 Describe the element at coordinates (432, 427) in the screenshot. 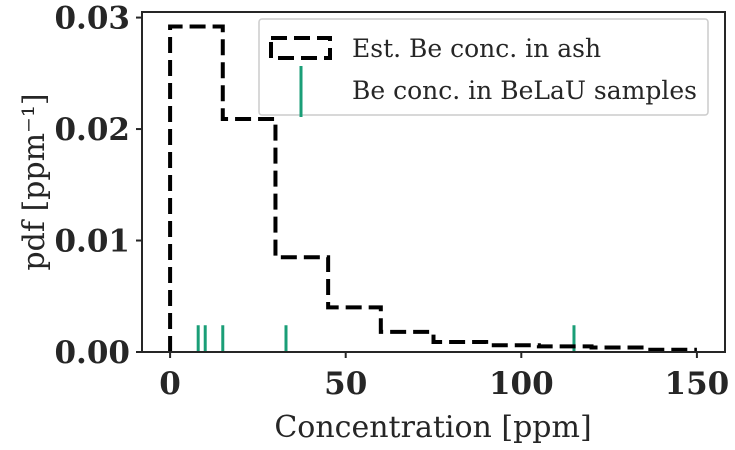

I see `x-axis-label: Concentration [ppm]` at that location.